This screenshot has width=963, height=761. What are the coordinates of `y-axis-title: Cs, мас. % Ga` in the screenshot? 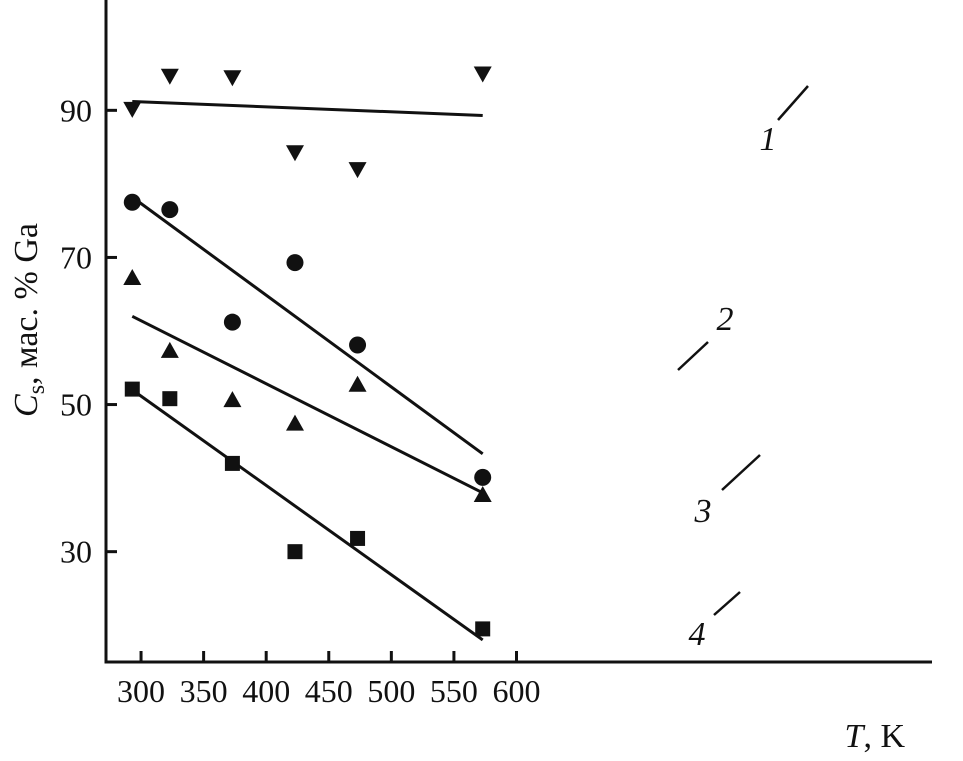 It's located at (29, 320).